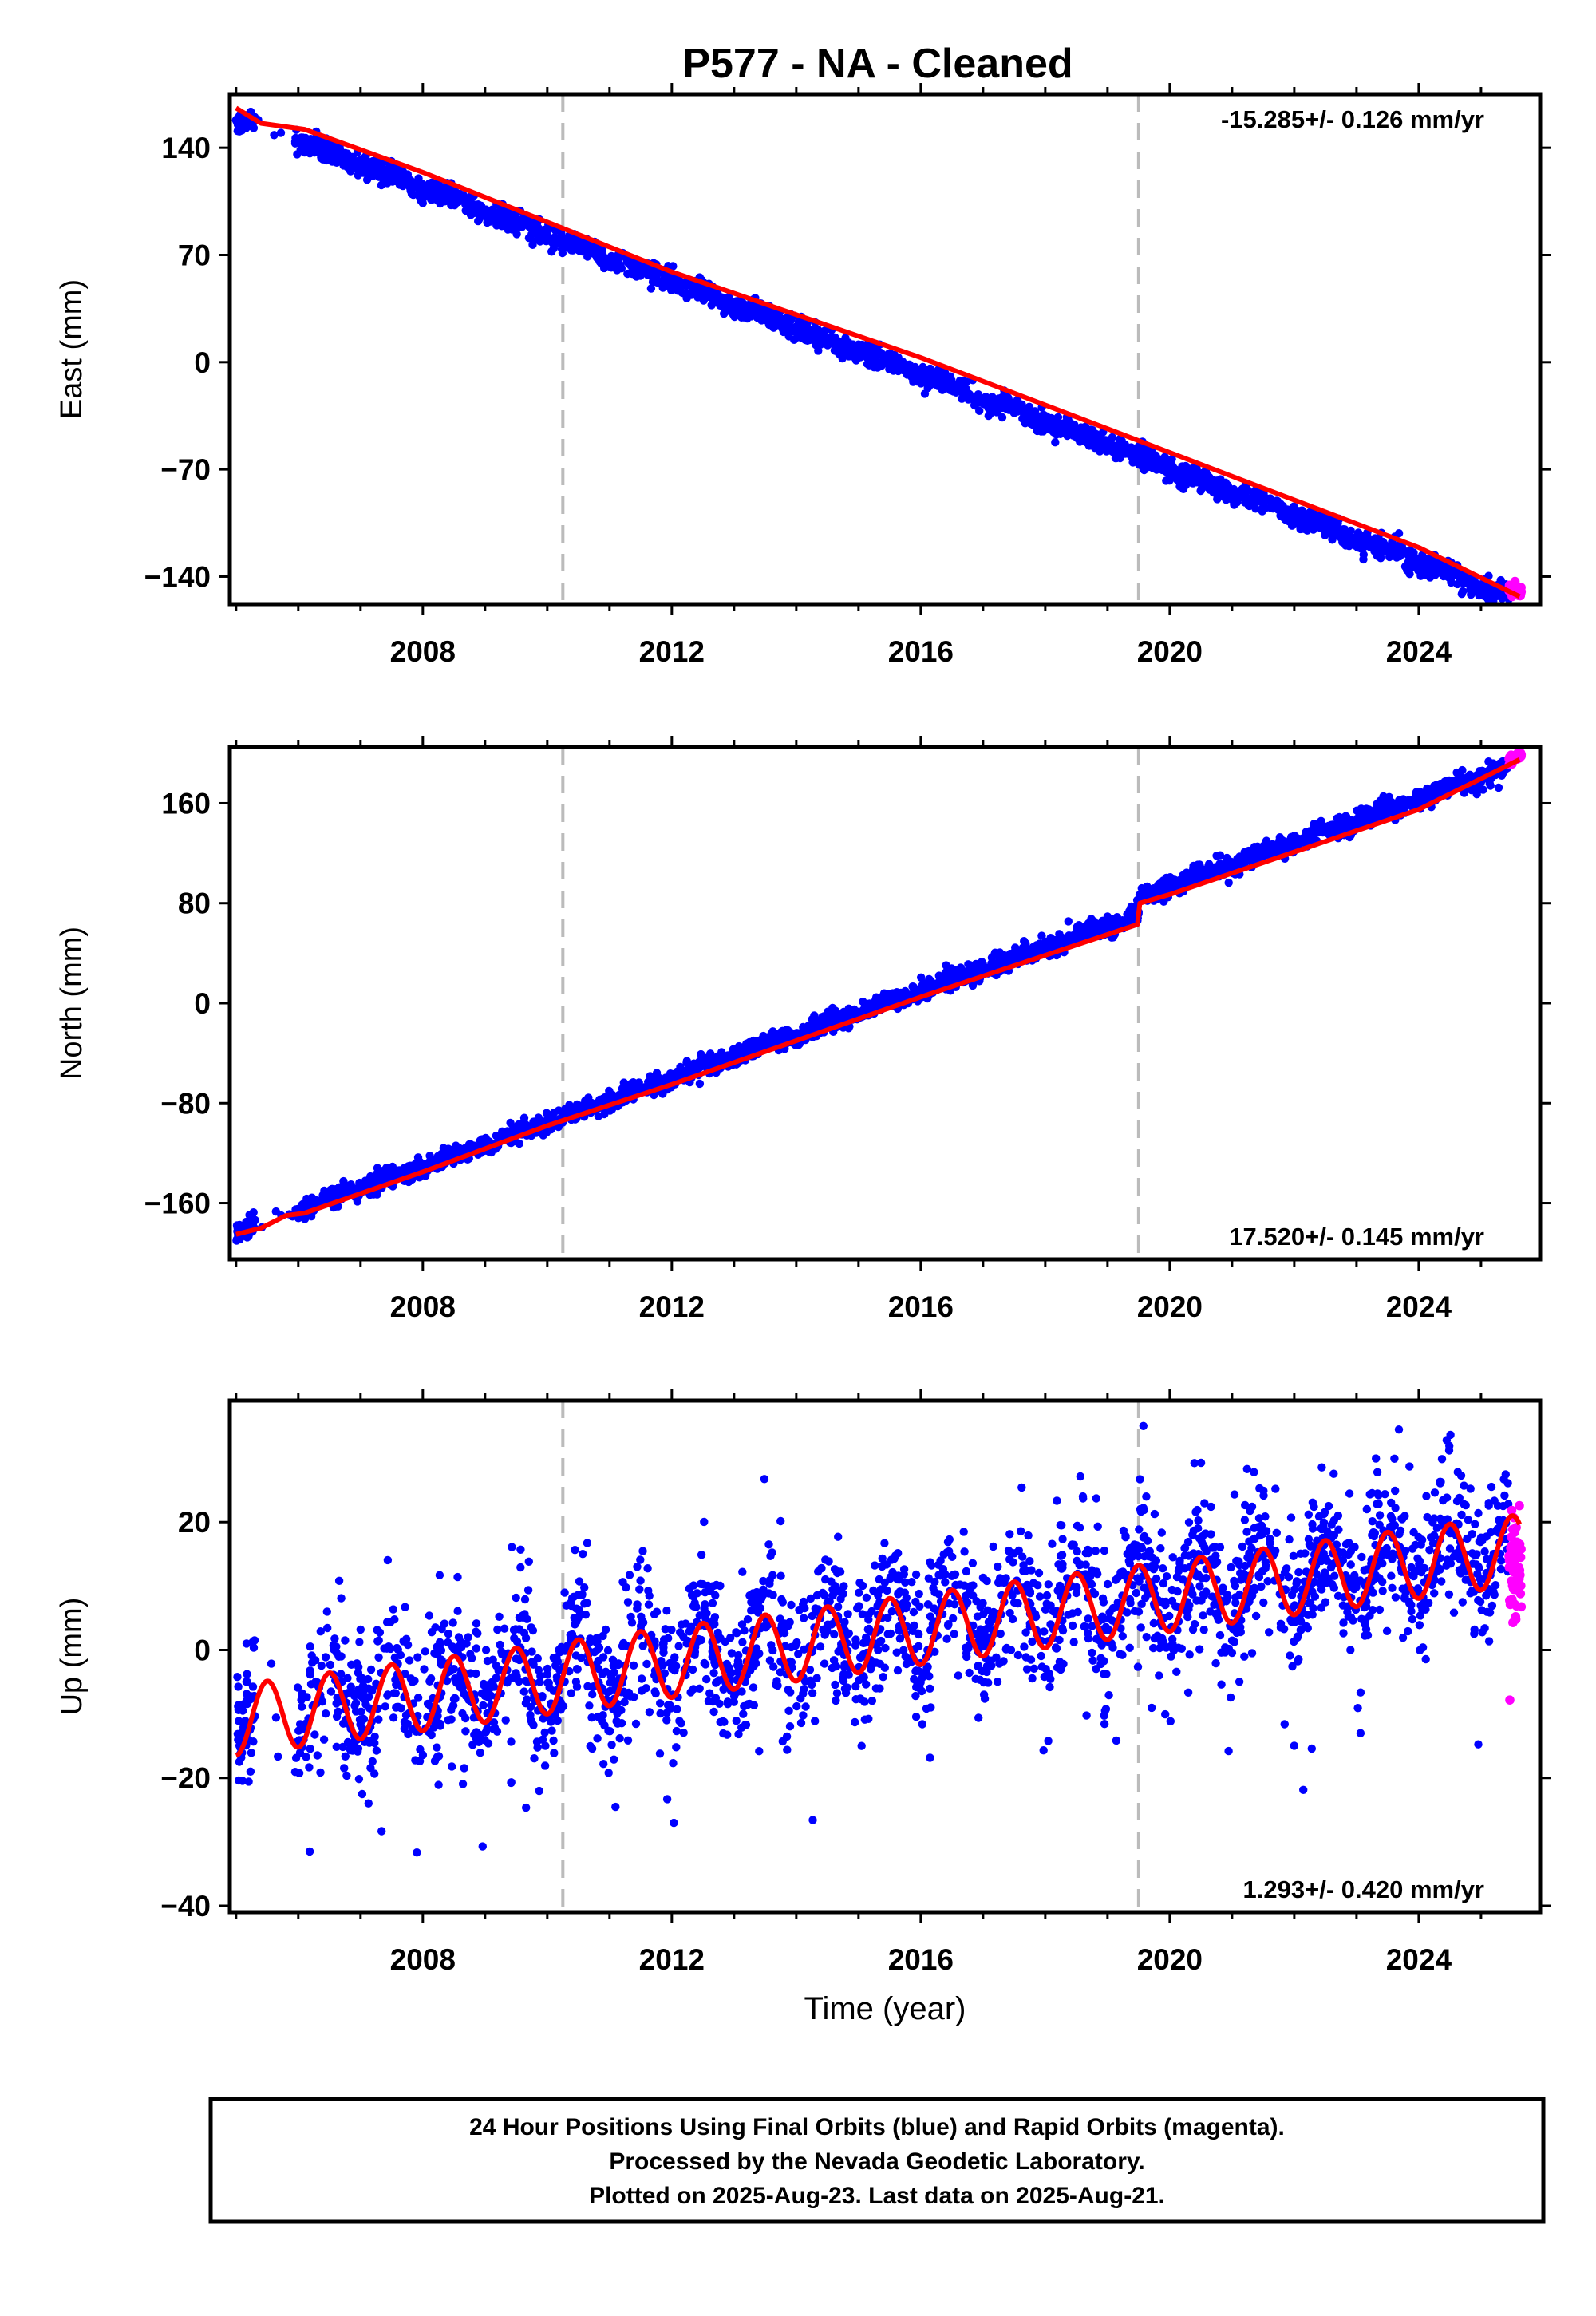 The height and width of the screenshot is (2316, 1596). What do you see at coordinates (186, 148) in the screenshot?
I see `east-ytick-label: 140` at bounding box center [186, 148].